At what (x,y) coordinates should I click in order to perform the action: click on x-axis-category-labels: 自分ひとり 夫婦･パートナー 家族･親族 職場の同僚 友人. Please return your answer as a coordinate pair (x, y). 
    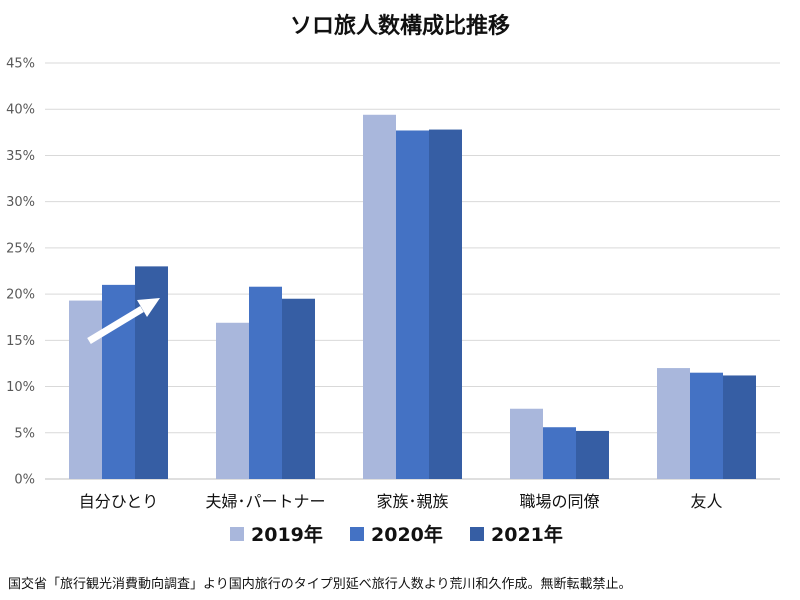
    Looking at the image, I should click on (401, 501).